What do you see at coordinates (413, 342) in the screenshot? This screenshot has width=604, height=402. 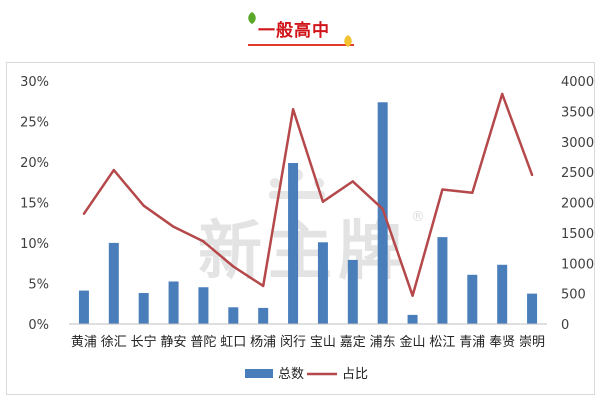 I see `category-label: 金山` at bounding box center [413, 342].